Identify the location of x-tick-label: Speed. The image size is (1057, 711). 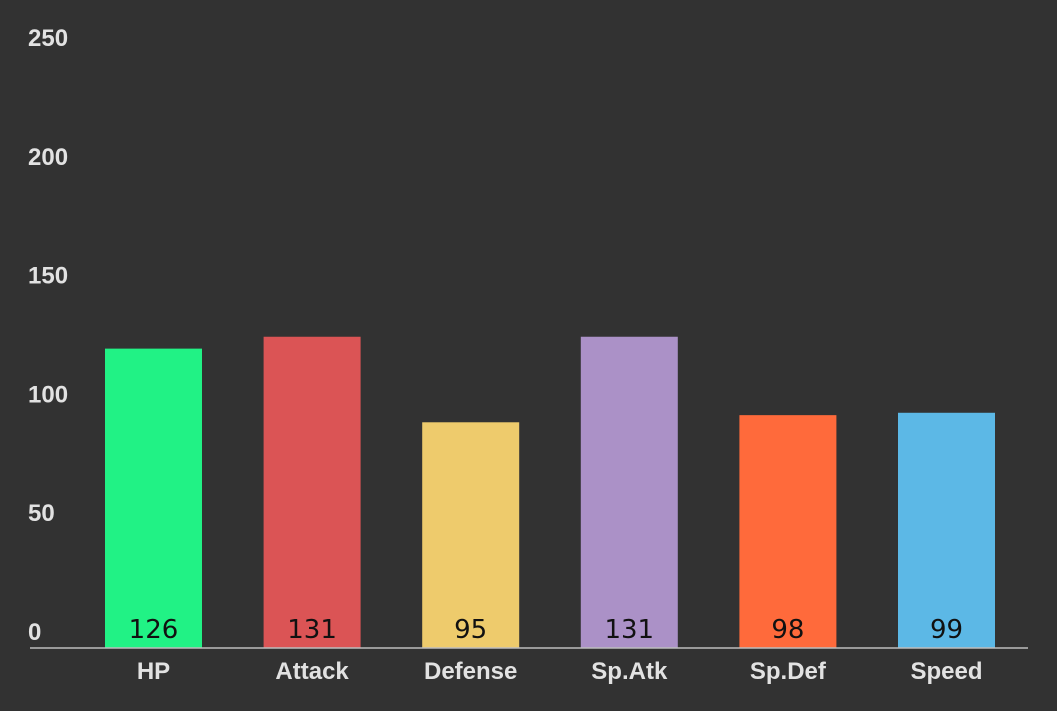
(946, 671).